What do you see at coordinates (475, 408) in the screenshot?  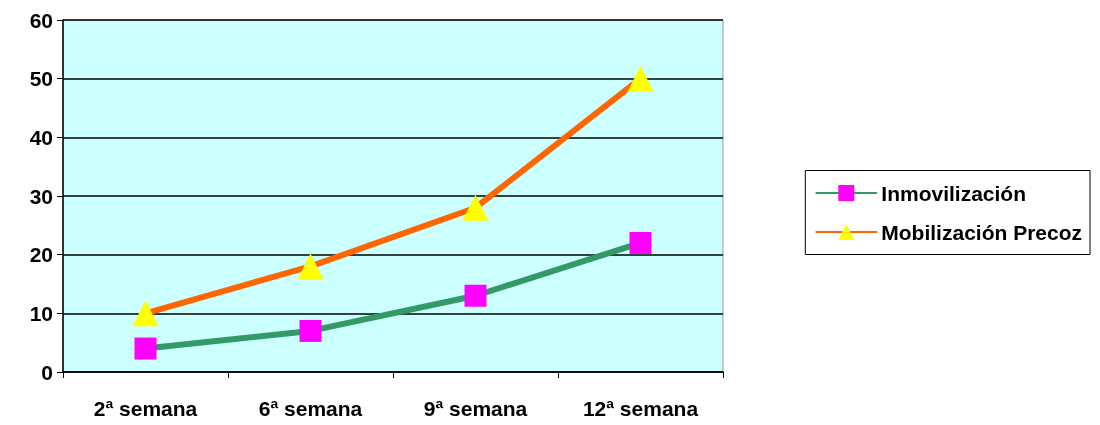 I see `x-tick-label: 9ª semana` at bounding box center [475, 408].